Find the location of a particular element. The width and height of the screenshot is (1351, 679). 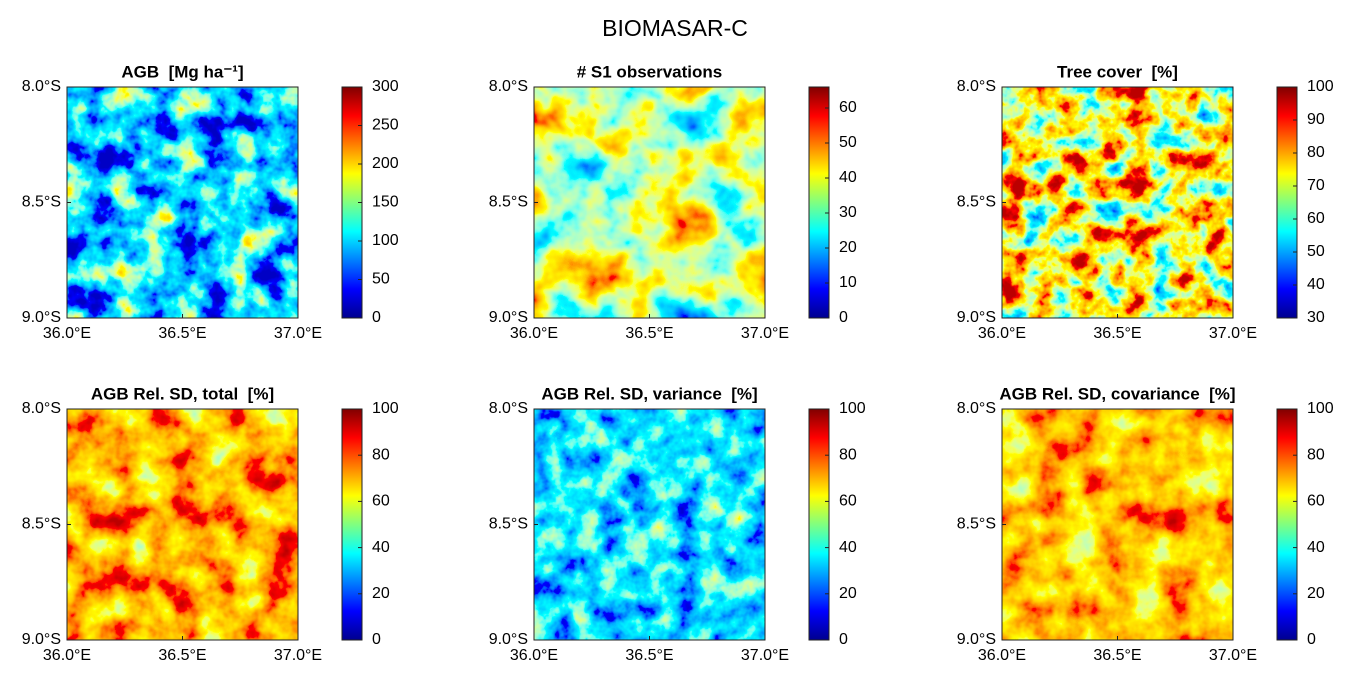

panel-title: AGB [Mg ha⁻¹] is located at coordinates (182, 71).